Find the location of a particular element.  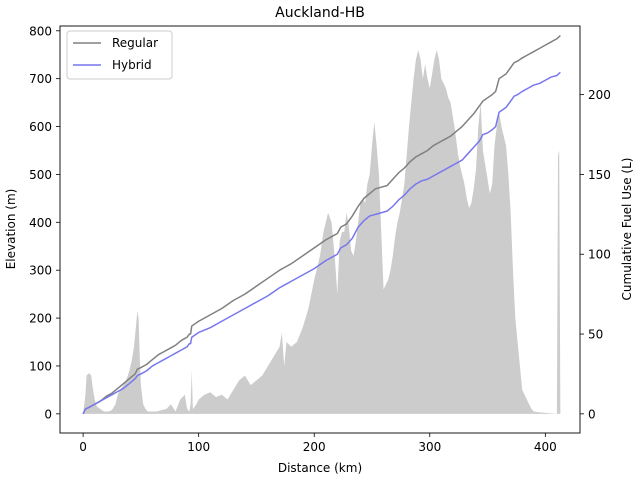

left-y-tick-label: 0 is located at coordinates (48, 414).